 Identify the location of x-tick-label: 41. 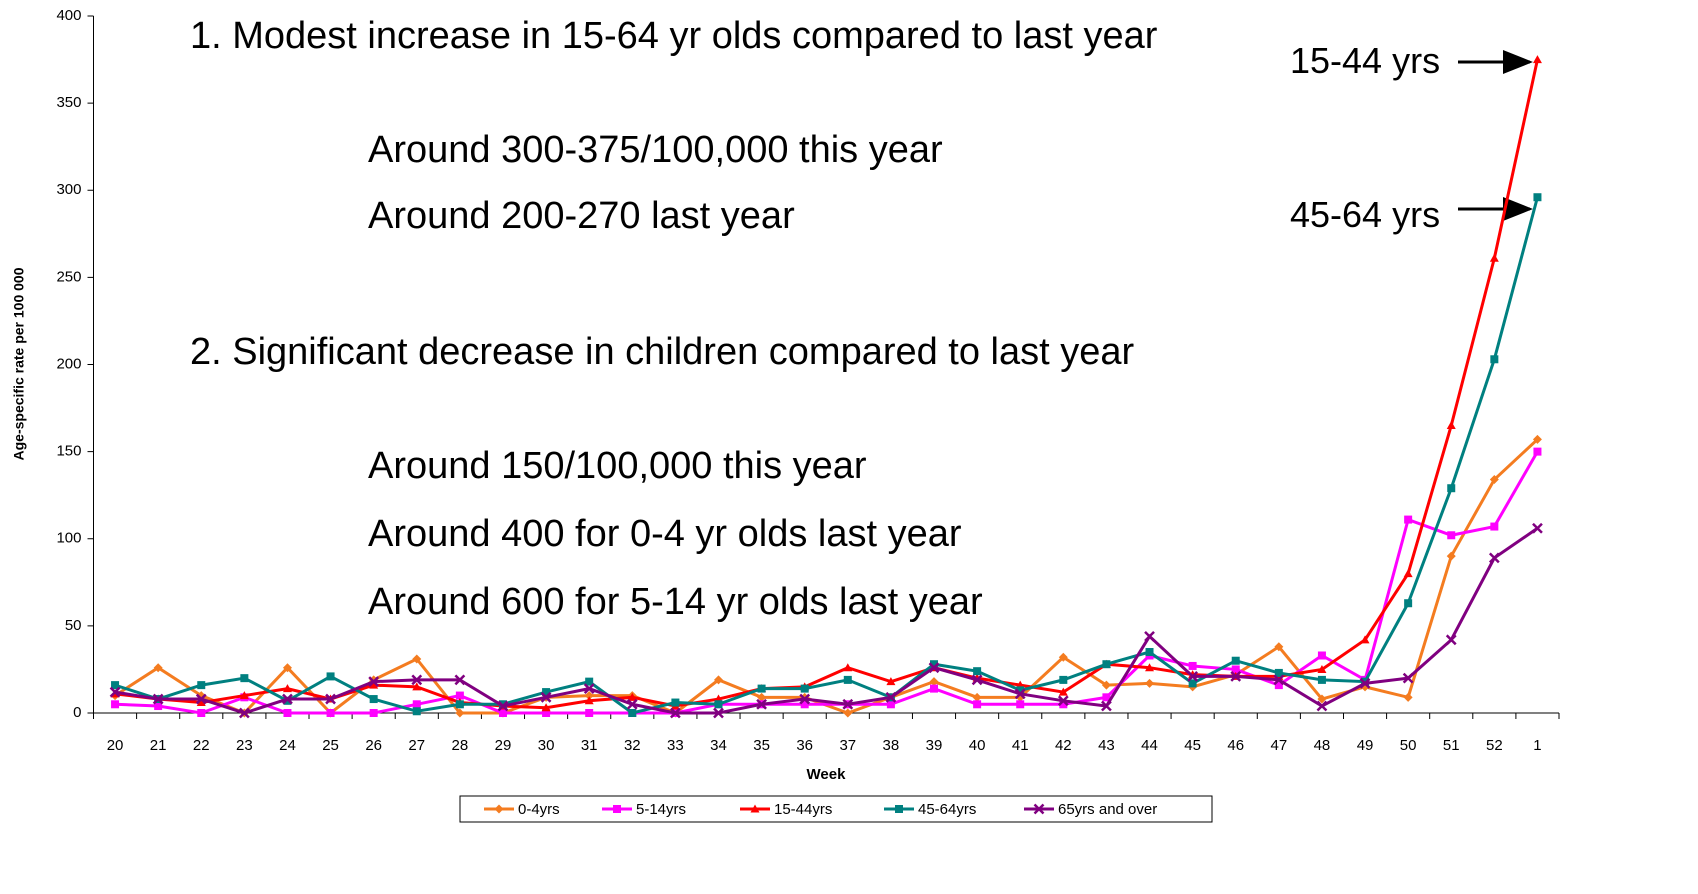
(1020, 745).